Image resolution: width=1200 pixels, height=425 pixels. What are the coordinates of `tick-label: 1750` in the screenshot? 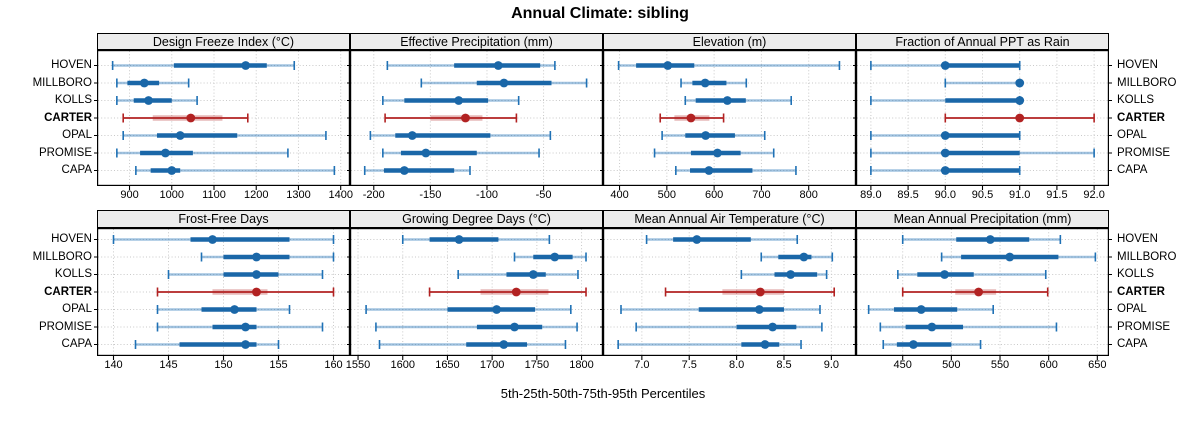 It's located at (537, 365).